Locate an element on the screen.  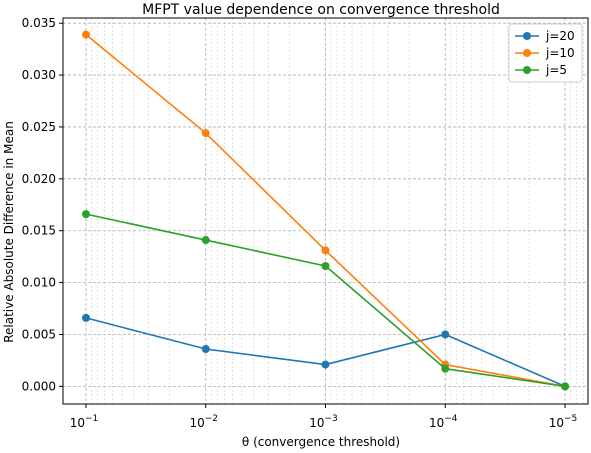
y-tick-label: 0.010 is located at coordinates (39, 283).